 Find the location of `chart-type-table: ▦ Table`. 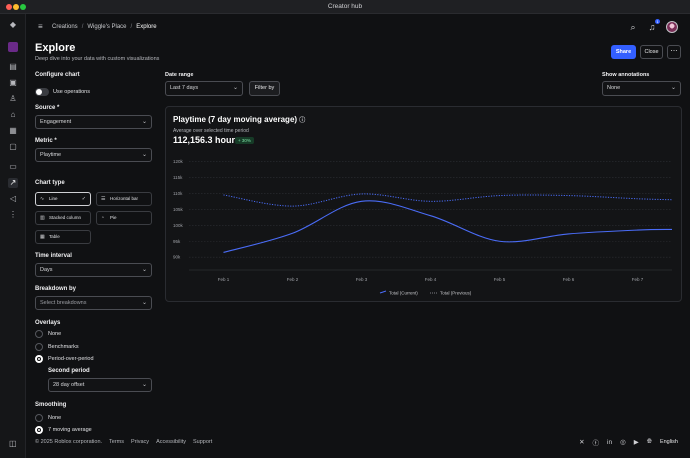

chart-type-table: ▦ Table is located at coordinates (63, 237).